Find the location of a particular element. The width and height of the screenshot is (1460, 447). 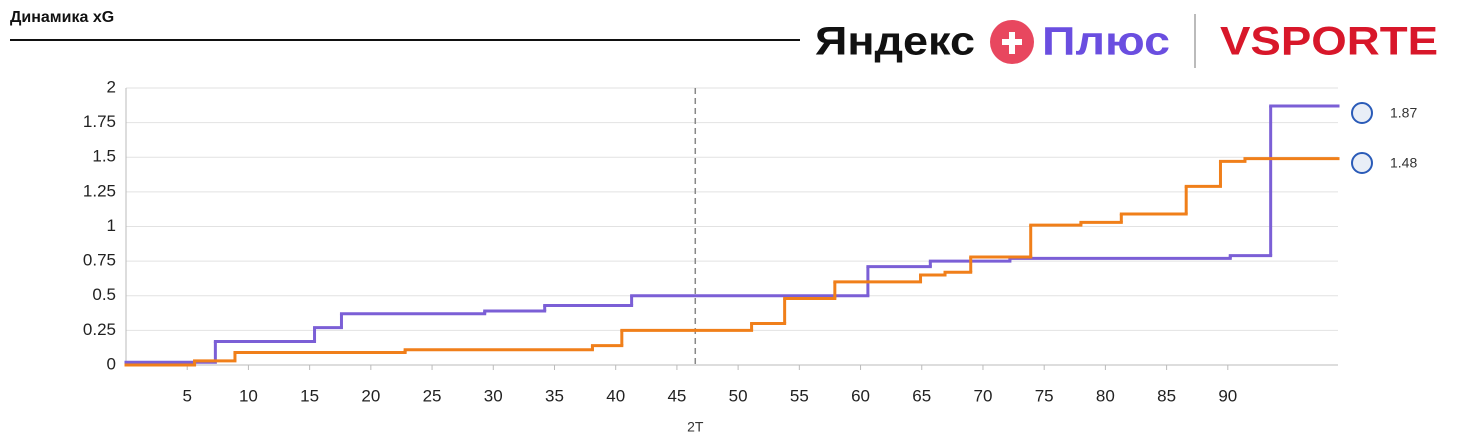

x-tick-label: 25 is located at coordinates (432, 395).